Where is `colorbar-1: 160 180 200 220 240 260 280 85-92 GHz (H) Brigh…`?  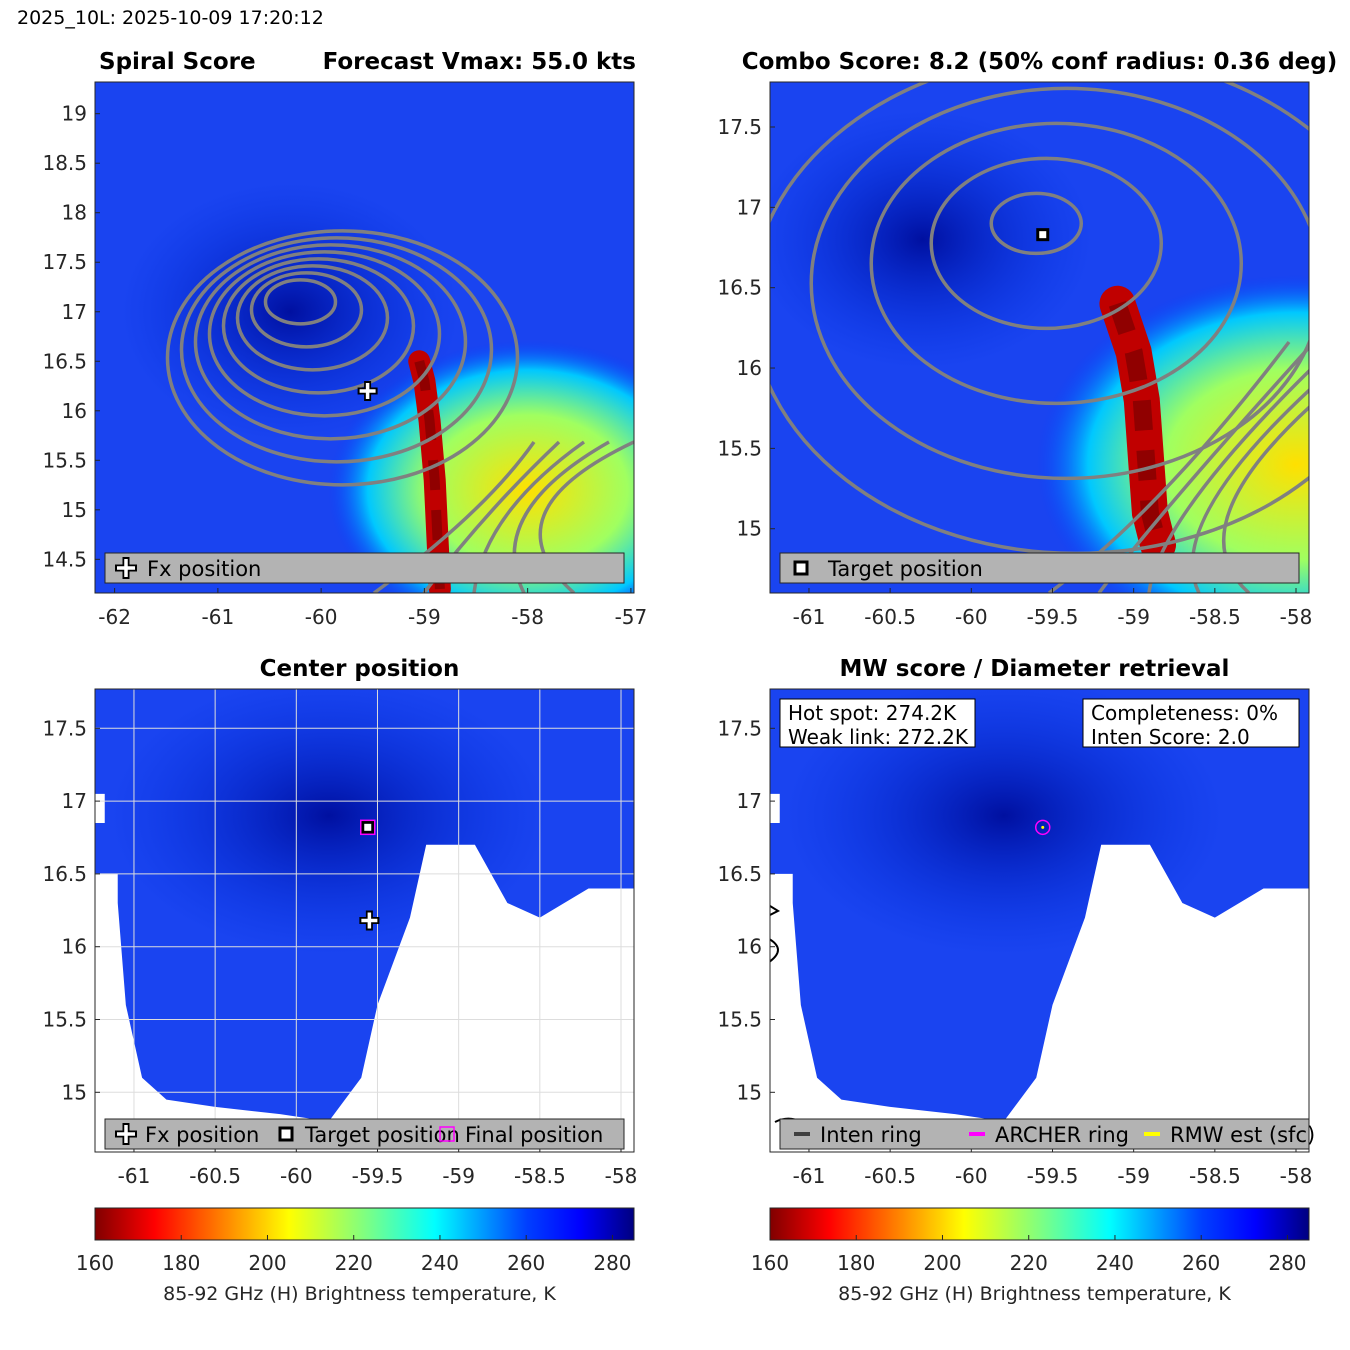
colorbar-1: 160 180 200 220 240 260 280 85-92 GHz (H) Brigh… is located at coordinates (355, 1256).